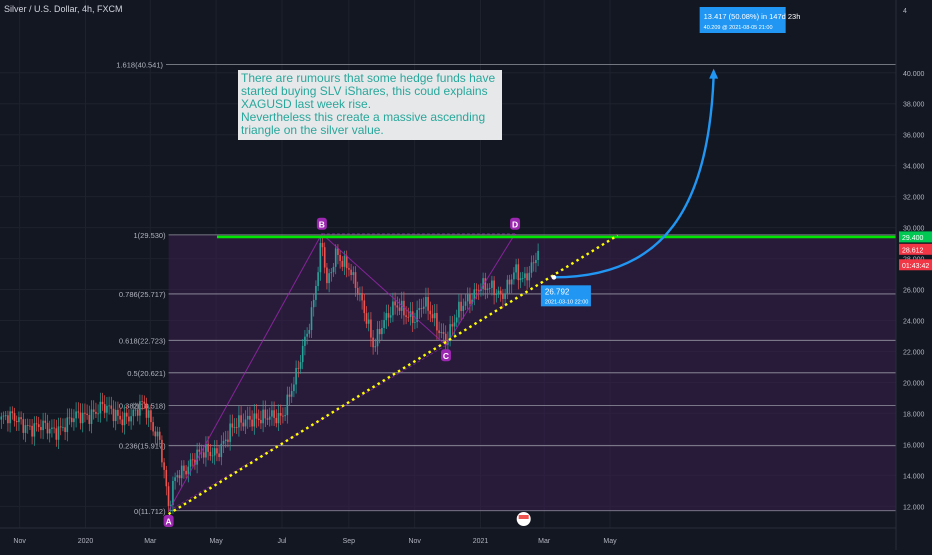 The image size is (932, 555). Describe the element at coordinates (86, 541) in the screenshot. I see `x-tick-label: 2020` at that location.